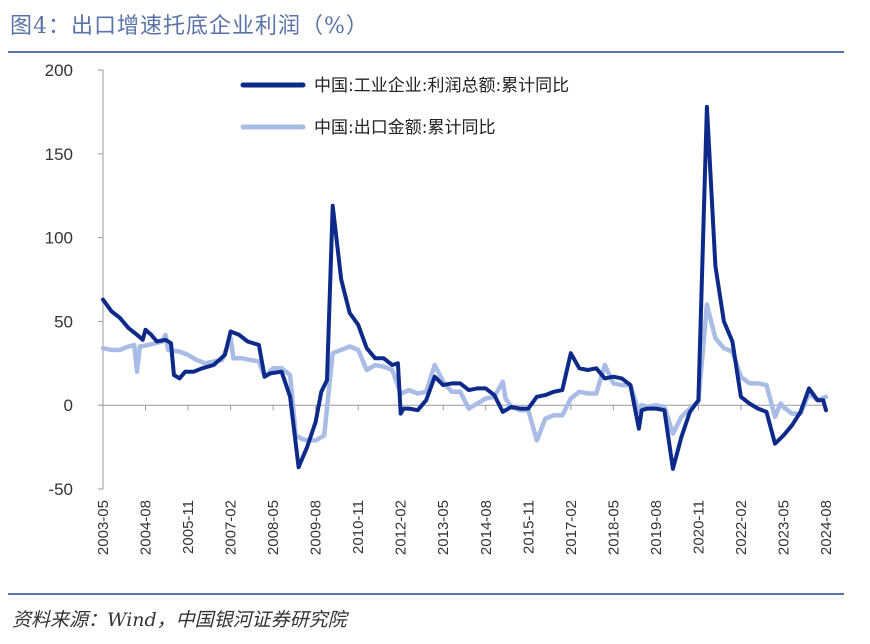  I want to click on x-tick-label: 2024-08, so click(826, 527).